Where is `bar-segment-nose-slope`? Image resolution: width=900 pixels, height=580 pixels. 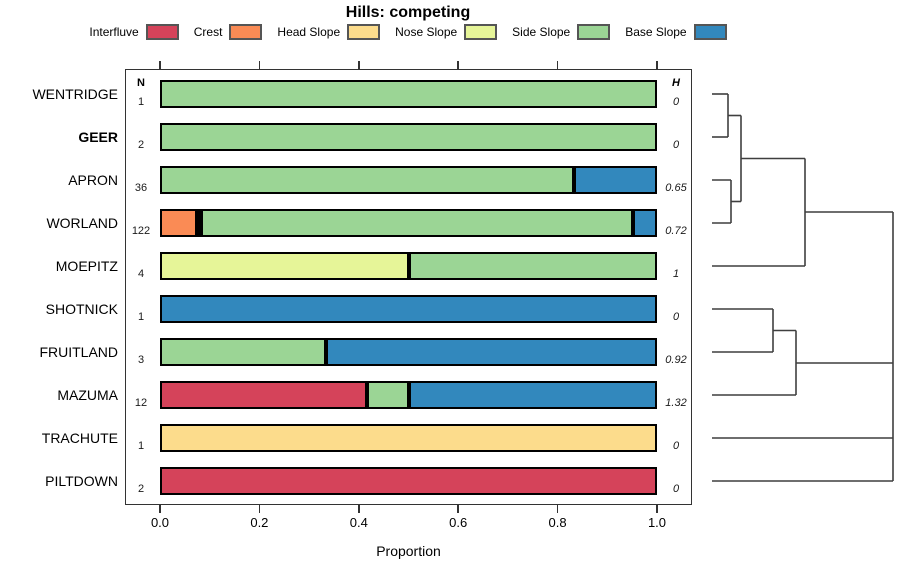
bar-segment-nose-slope is located at coordinates (284, 266).